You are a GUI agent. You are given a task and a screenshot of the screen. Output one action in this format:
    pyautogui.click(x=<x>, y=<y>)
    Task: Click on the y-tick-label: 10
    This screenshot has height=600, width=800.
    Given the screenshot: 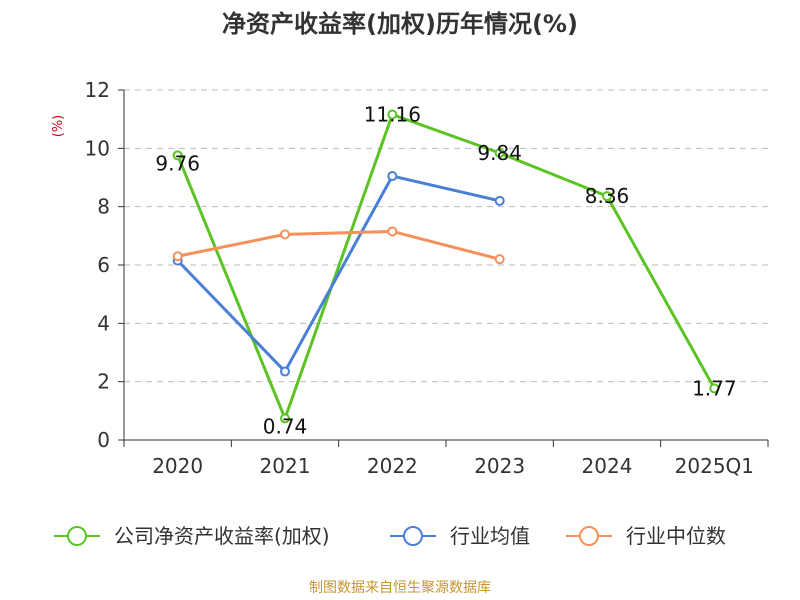 What is the action you would take?
    pyautogui.click(x=97, y=148)
    